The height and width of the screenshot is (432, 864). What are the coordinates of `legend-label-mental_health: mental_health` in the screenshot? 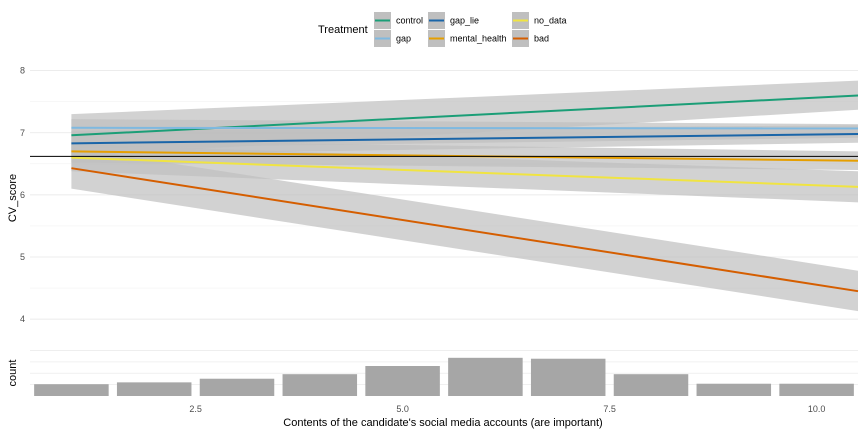 It's located at (478, 39).